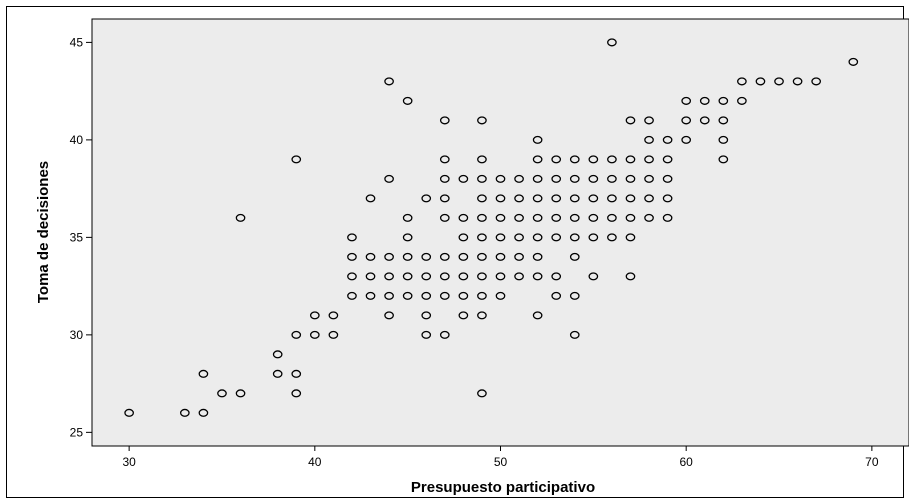  Describe the element at coordinates (503, 487) in the screenshot. I see `x-axis-title: Presupuesto participativo` at that location.